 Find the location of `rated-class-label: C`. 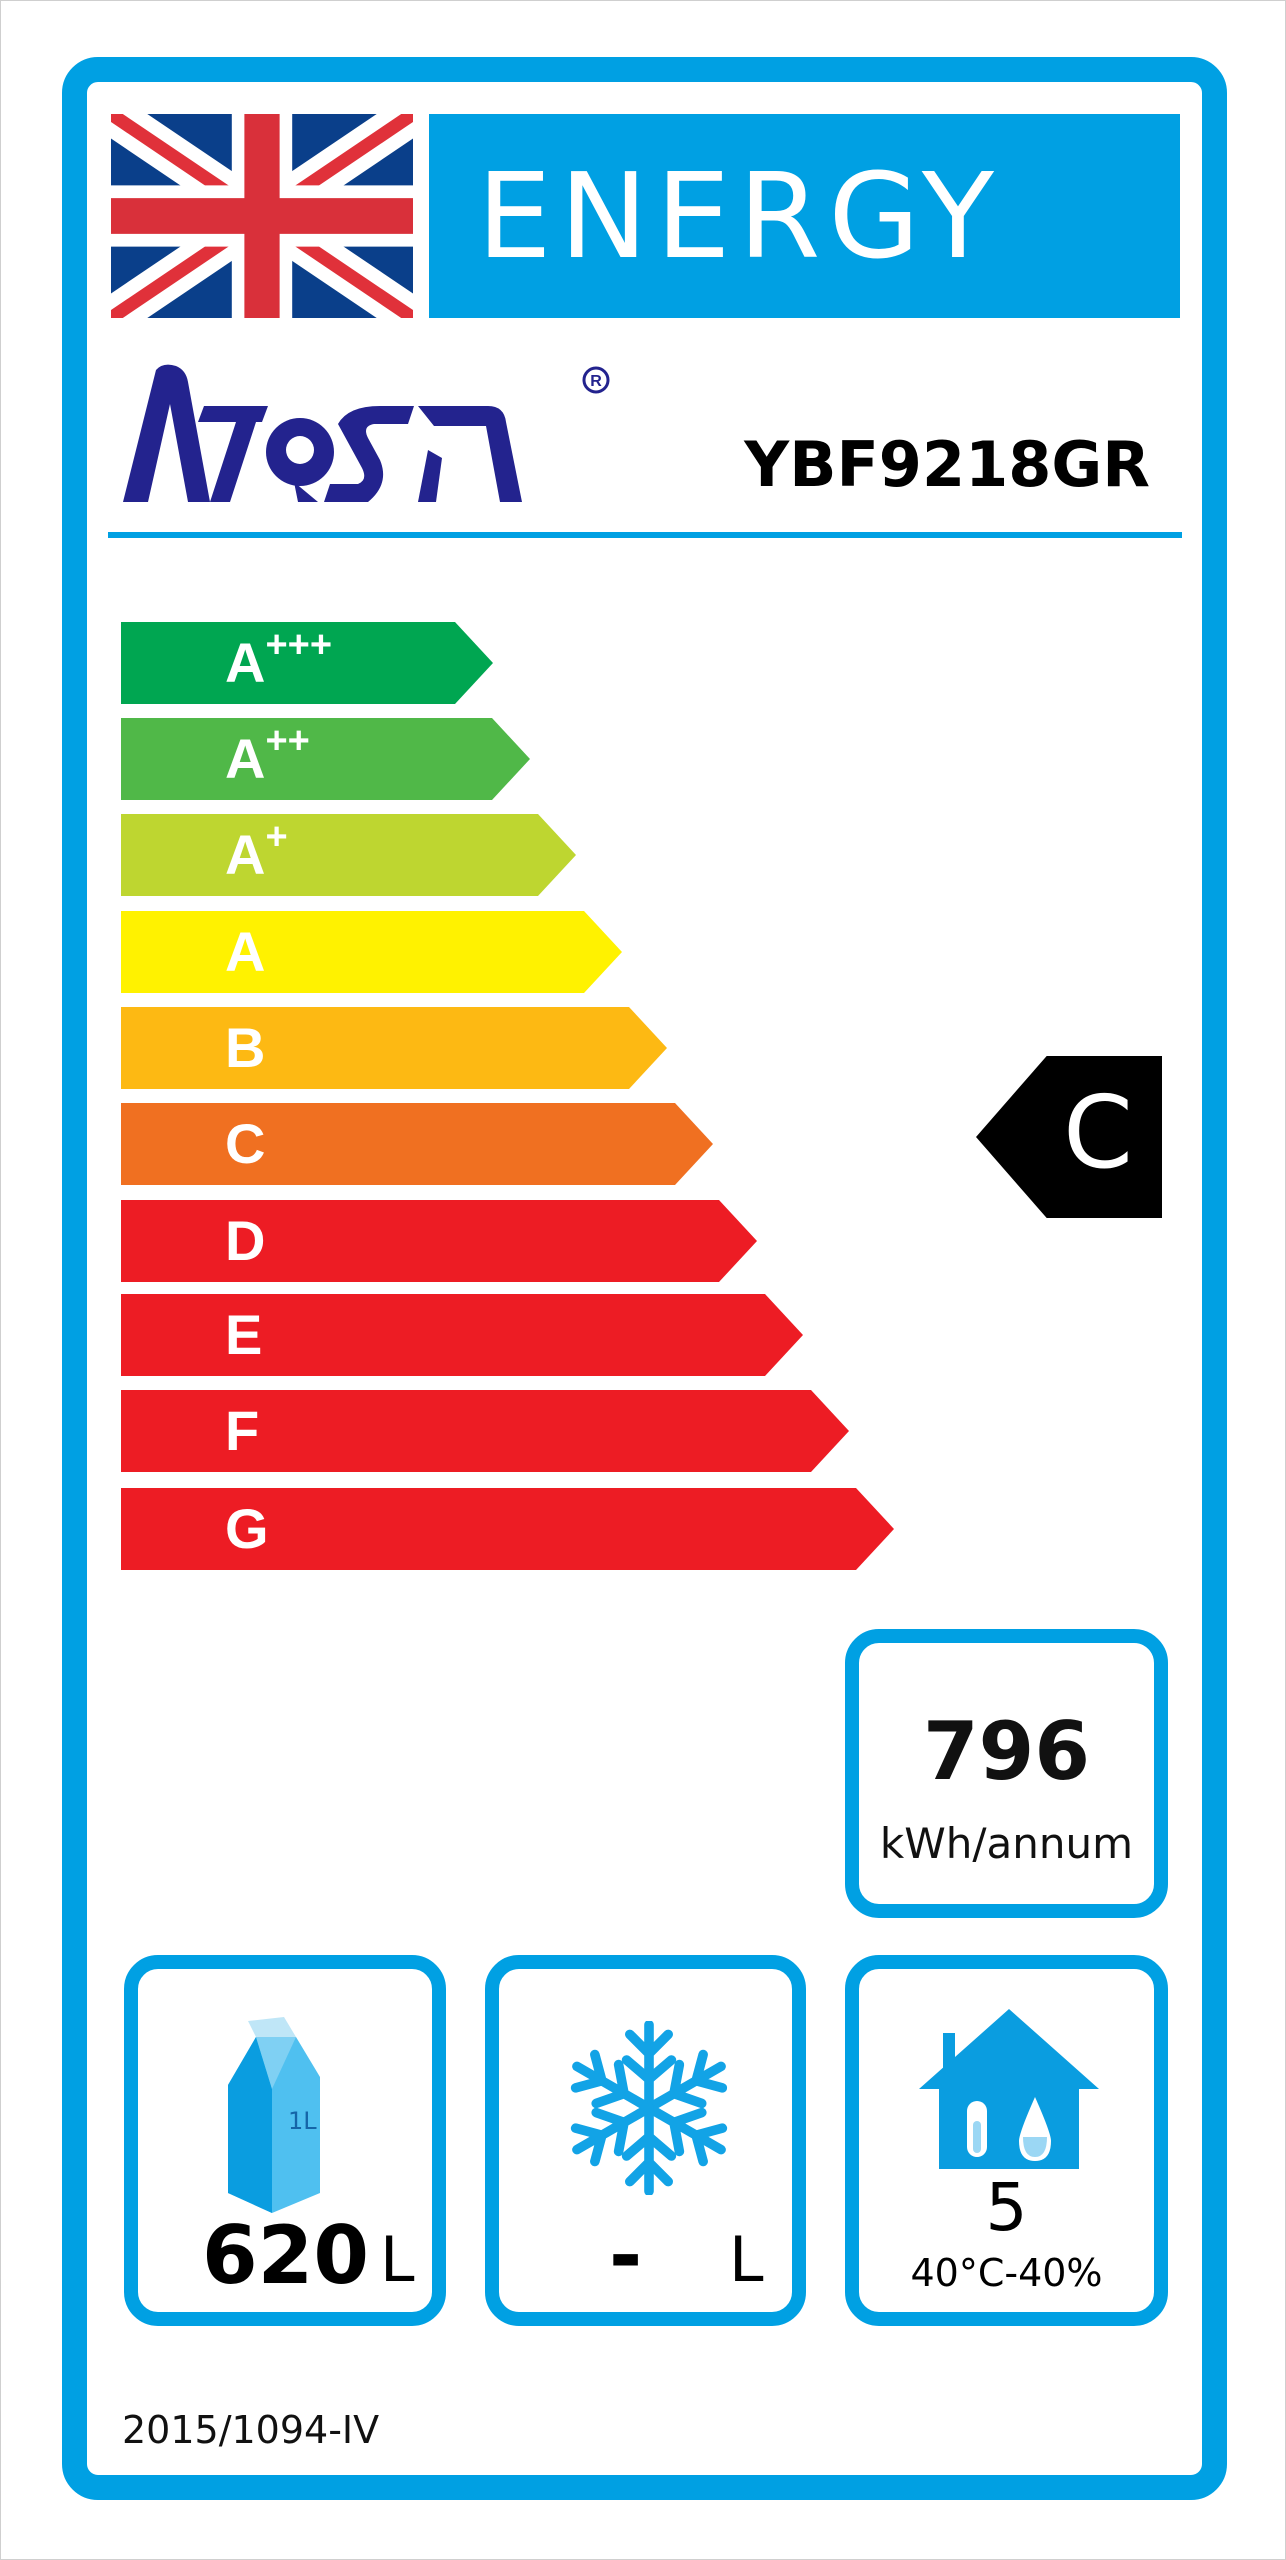

rated-class-label: C is located at coordinates (1098, 1132).